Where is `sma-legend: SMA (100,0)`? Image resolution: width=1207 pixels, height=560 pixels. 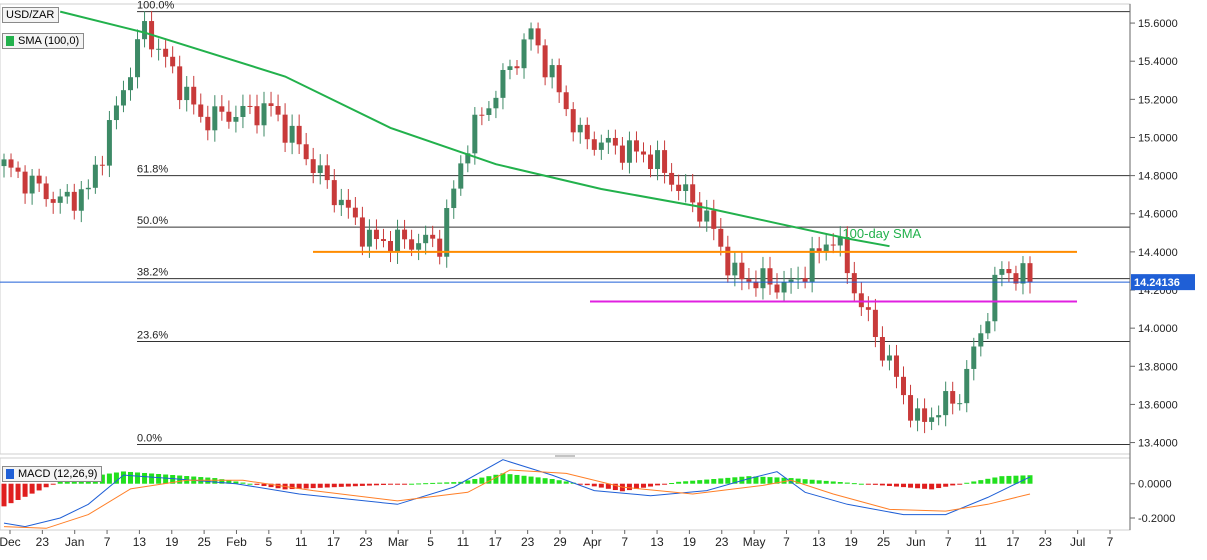 sma-legend: SMA (100,0) is located at coordinates (43, 41).